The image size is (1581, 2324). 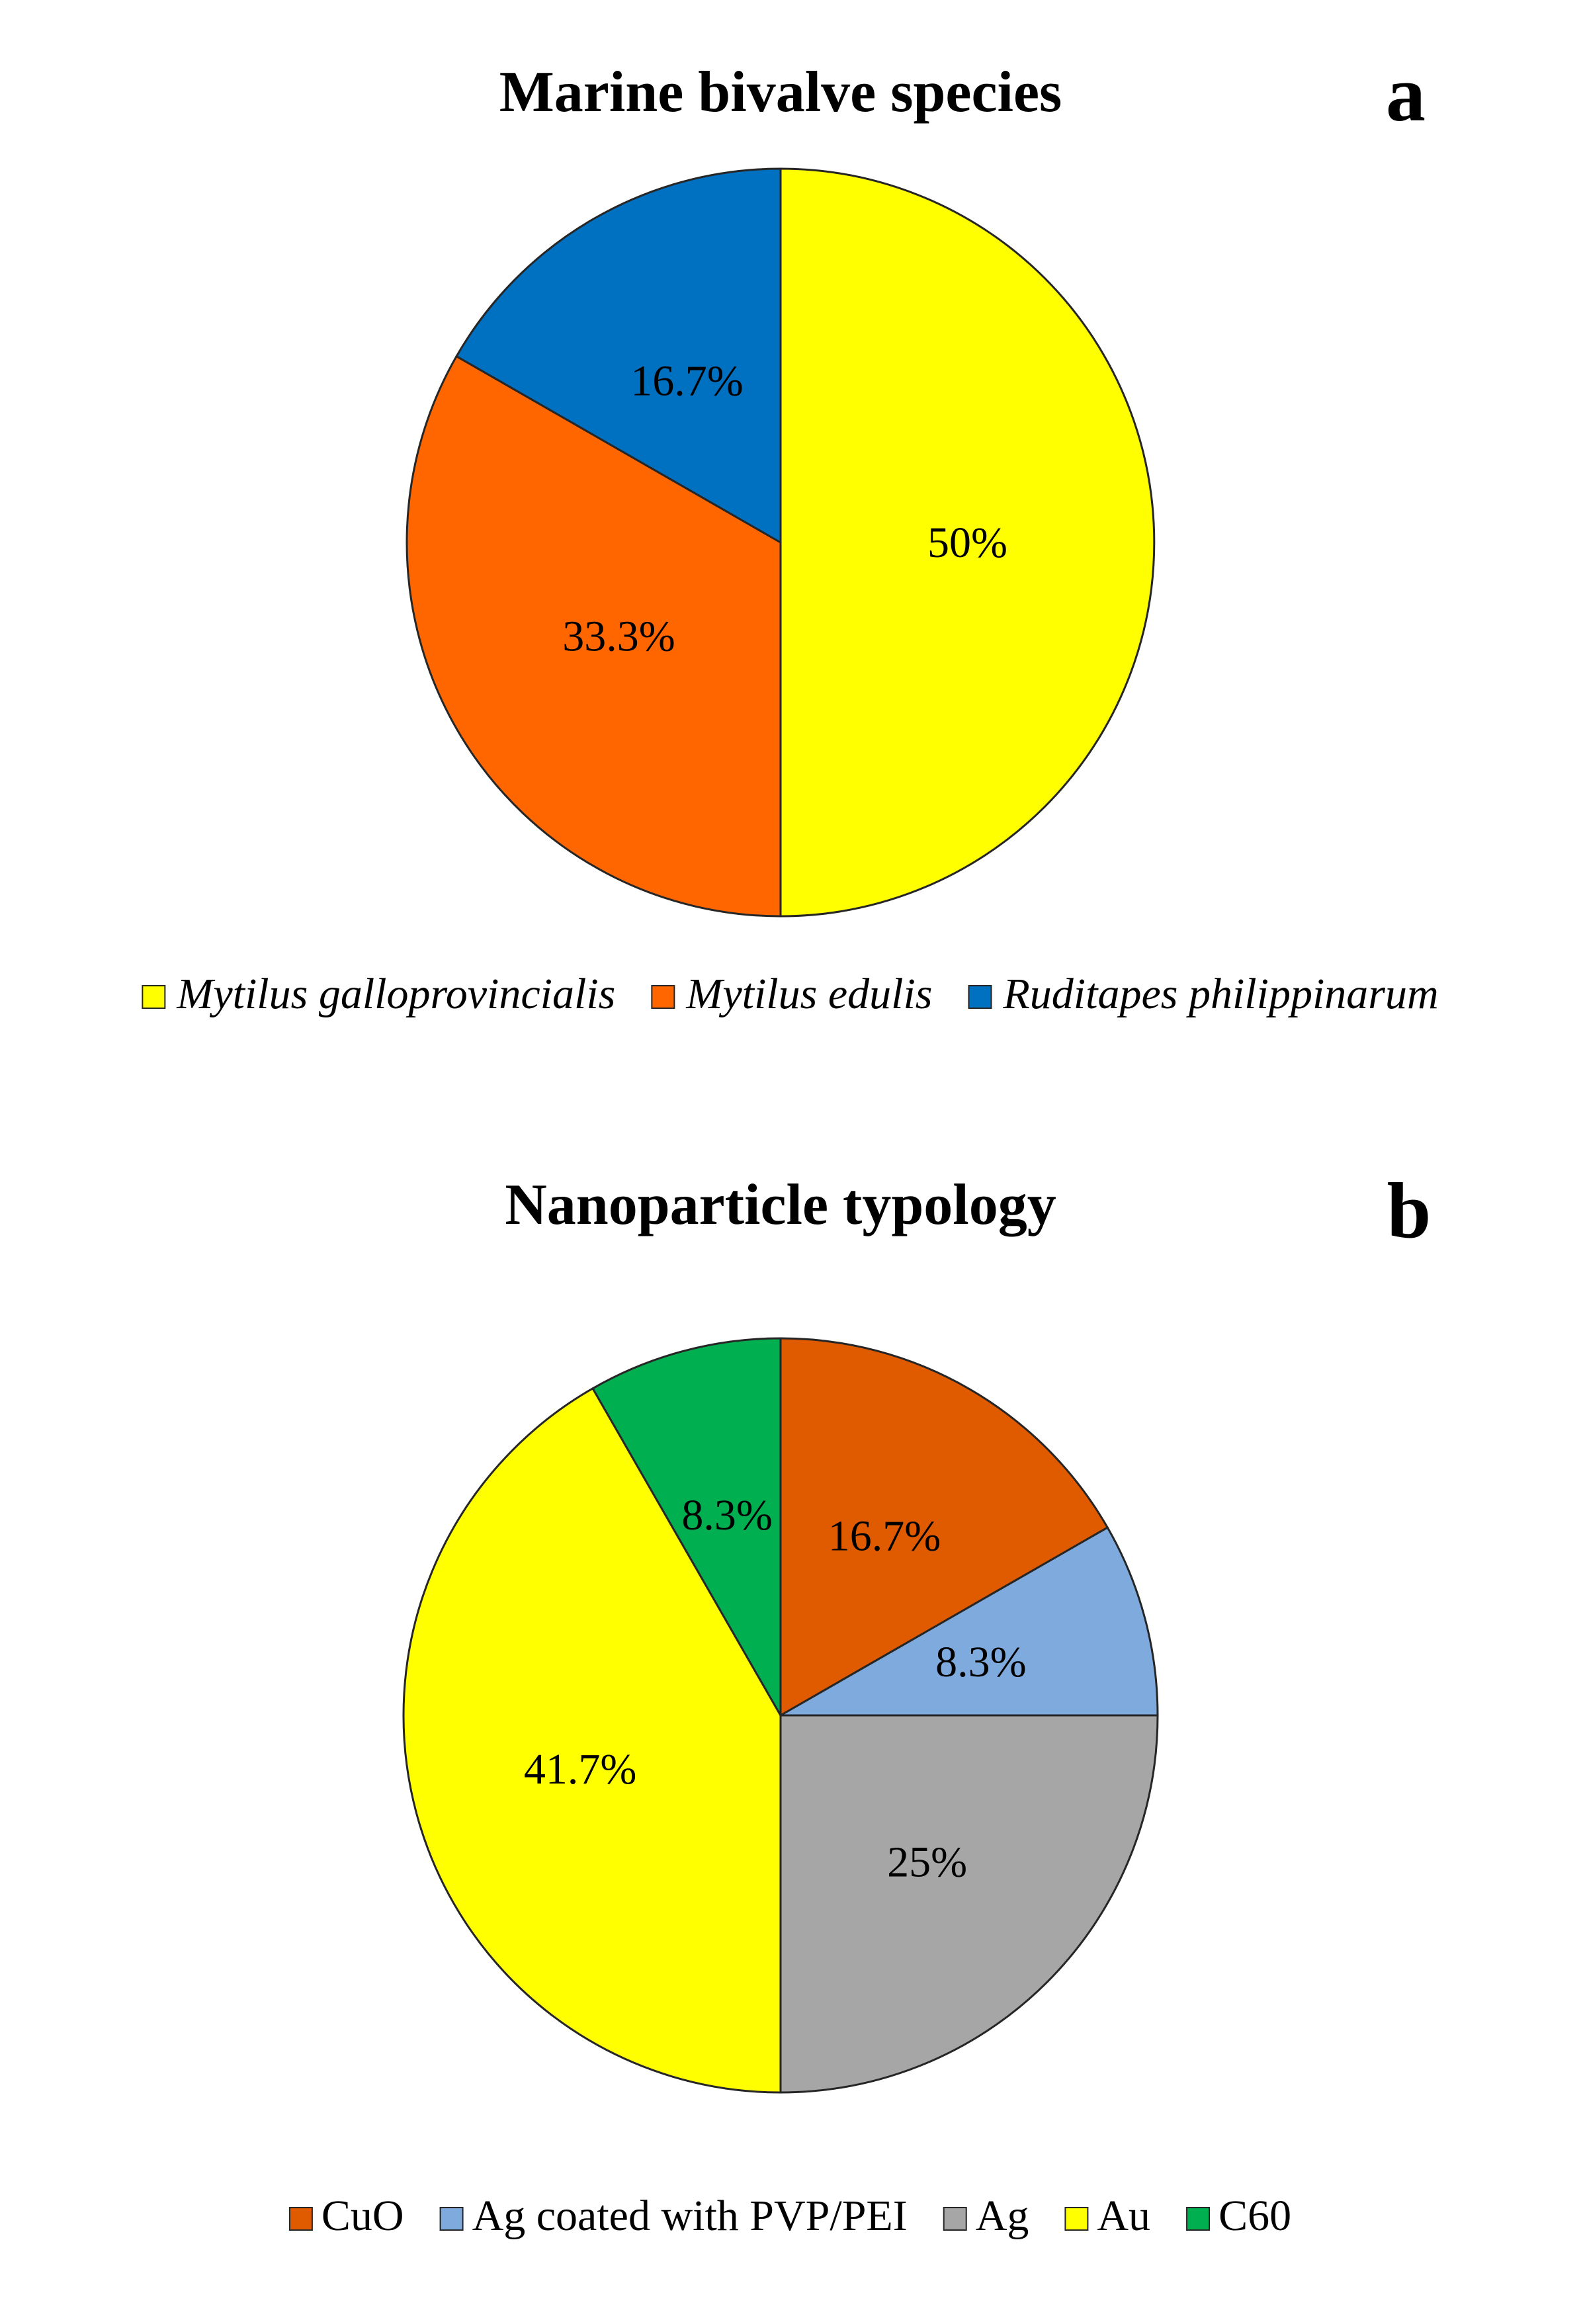 I want to click on slice-labels: 16.7% 8.3% 25% 41.7% 8.3%, so click(x=775, y=1689).